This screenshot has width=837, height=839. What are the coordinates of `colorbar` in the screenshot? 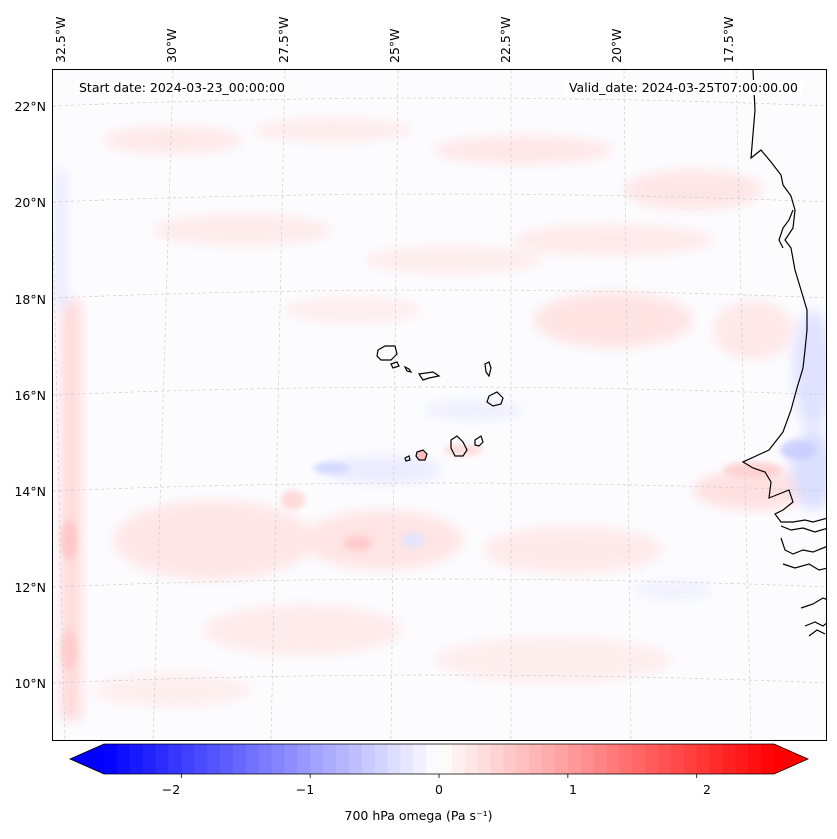 It's located at (439, 760).